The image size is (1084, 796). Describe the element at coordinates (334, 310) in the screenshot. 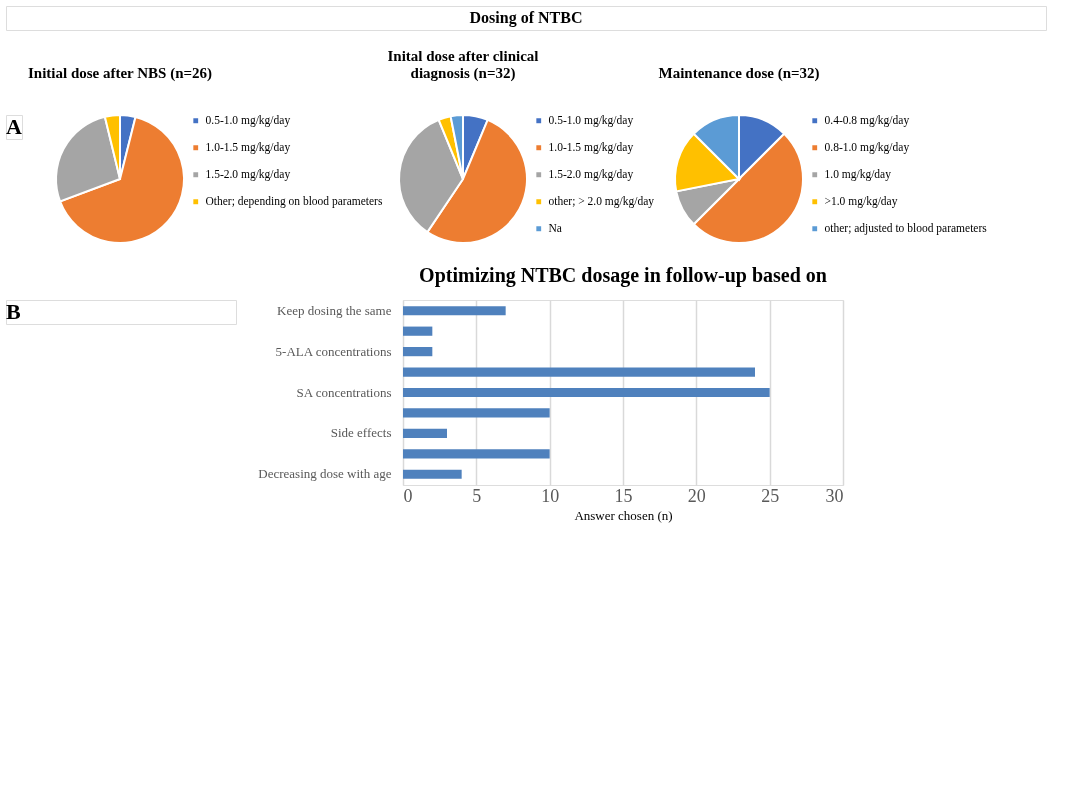

I see `y-tick-label: Keep dosing the same` at that location.